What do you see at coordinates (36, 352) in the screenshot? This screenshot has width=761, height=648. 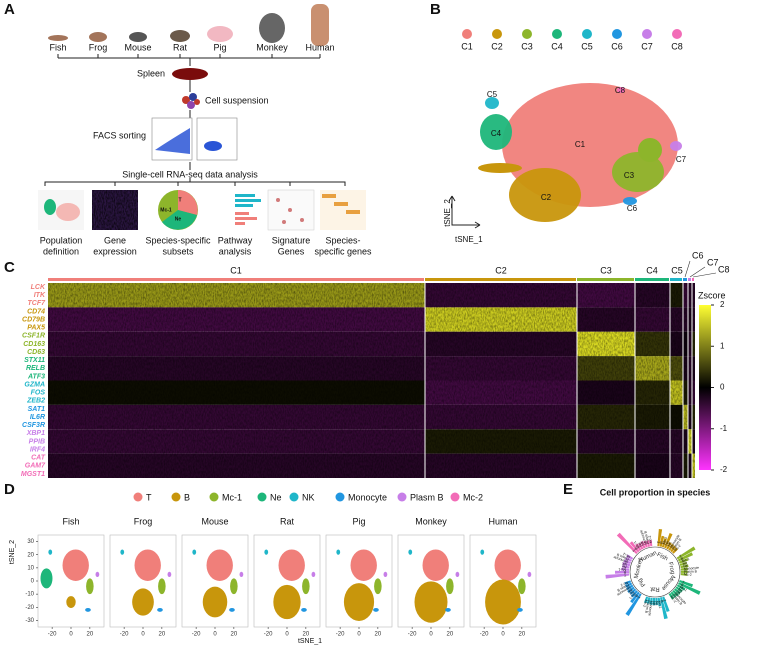 I see `gene-label: CD63` at bounding box center [36, 352].